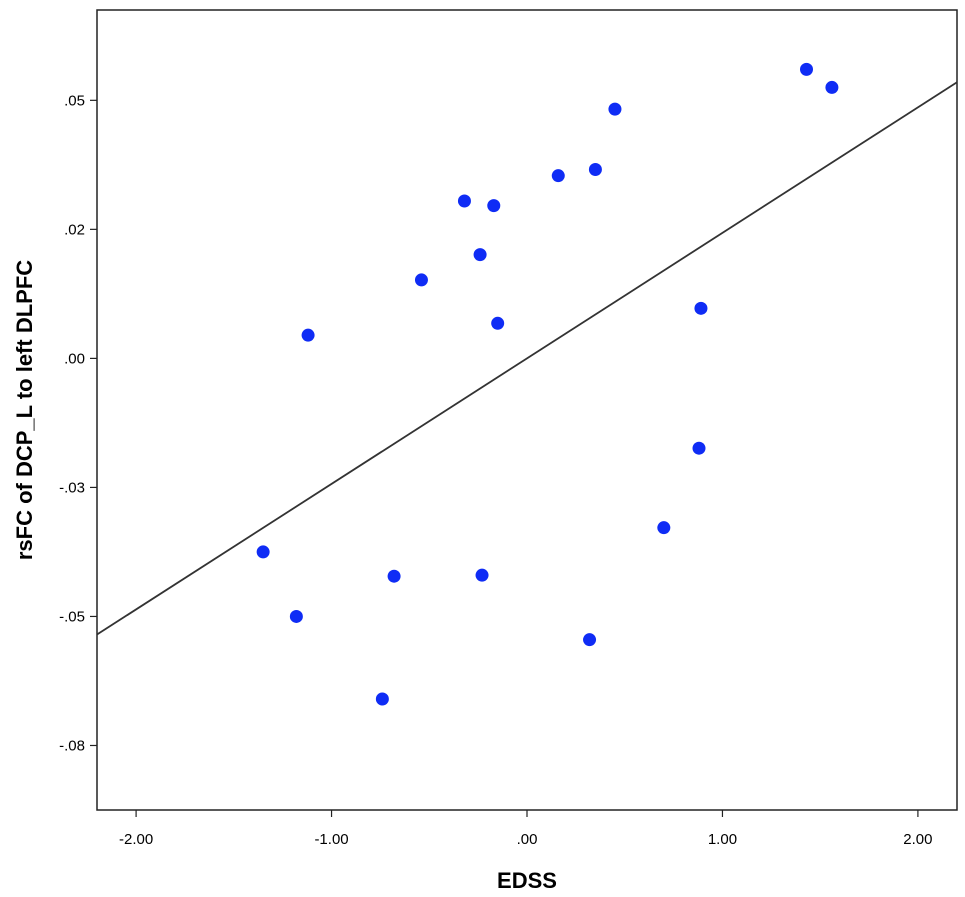  What do you see at coordinates (331, 839) in the screenshot?
I see `x-tick-label: -1.00` at bounding box center [331, 839].